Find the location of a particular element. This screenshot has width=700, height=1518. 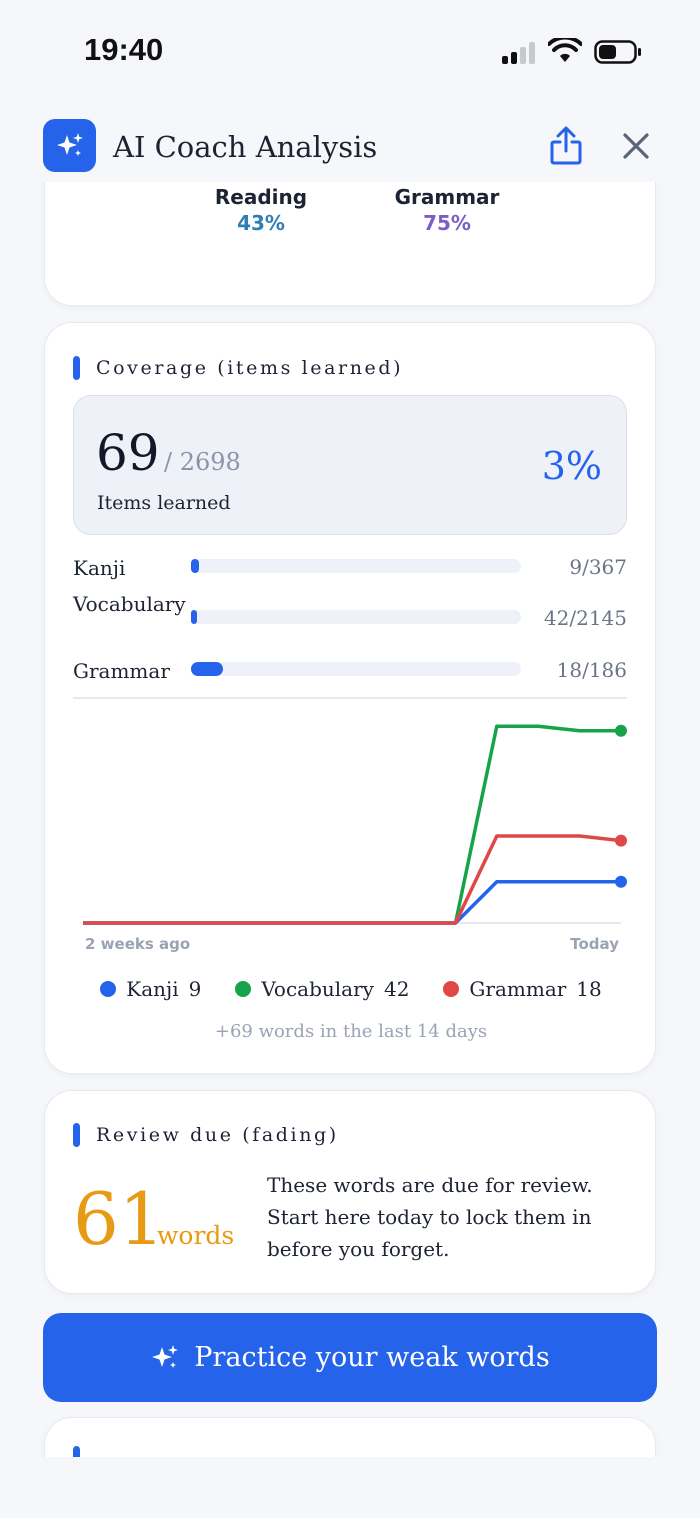

status-bar: 19:40 is located at coordinates (350, 50).